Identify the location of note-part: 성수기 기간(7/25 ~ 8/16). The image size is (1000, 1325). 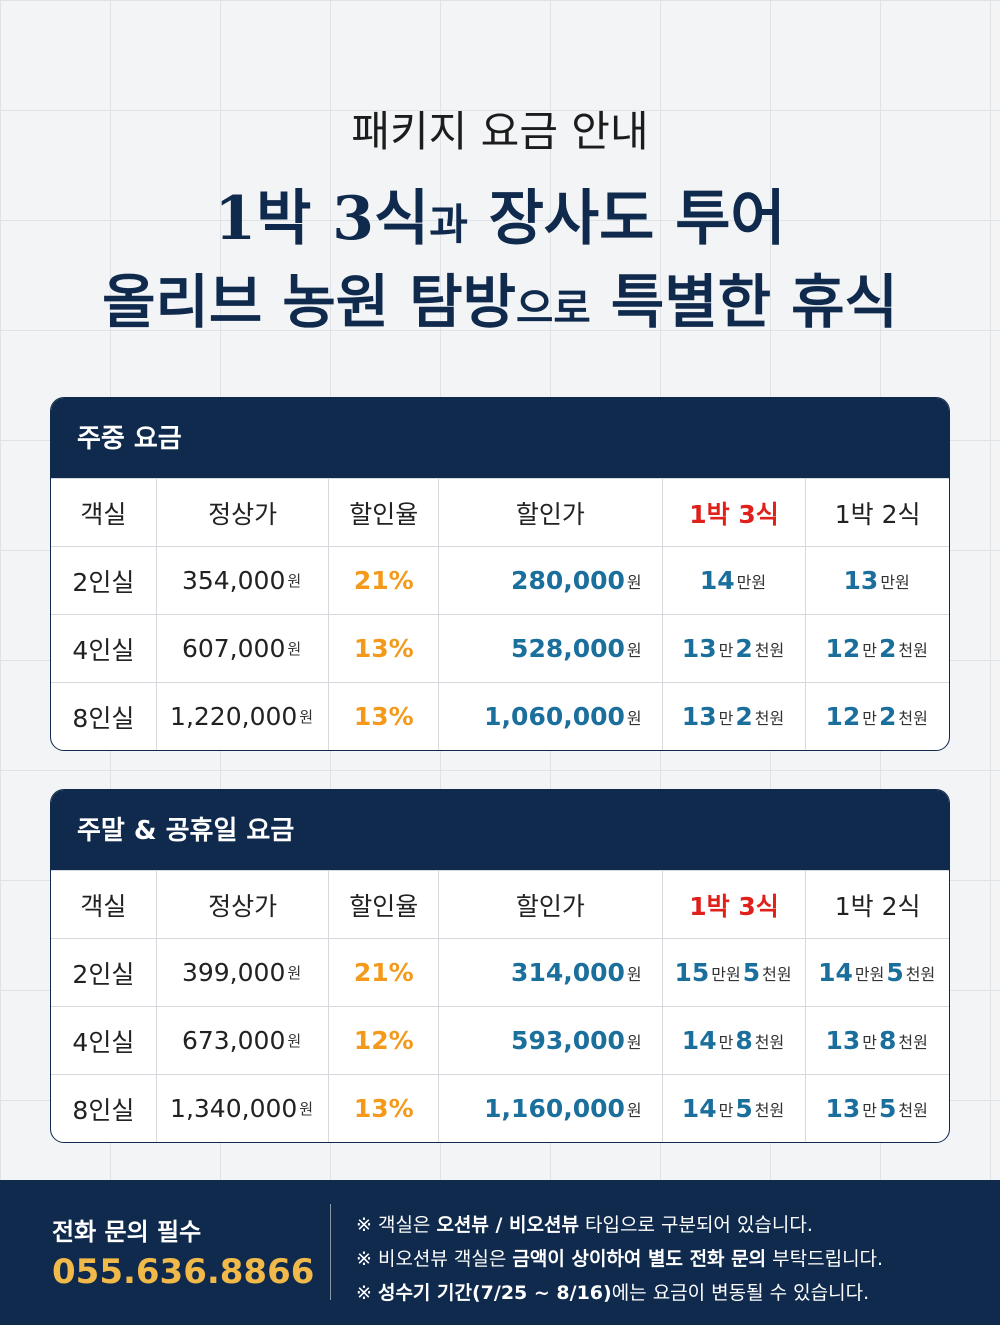
(494, 1293).